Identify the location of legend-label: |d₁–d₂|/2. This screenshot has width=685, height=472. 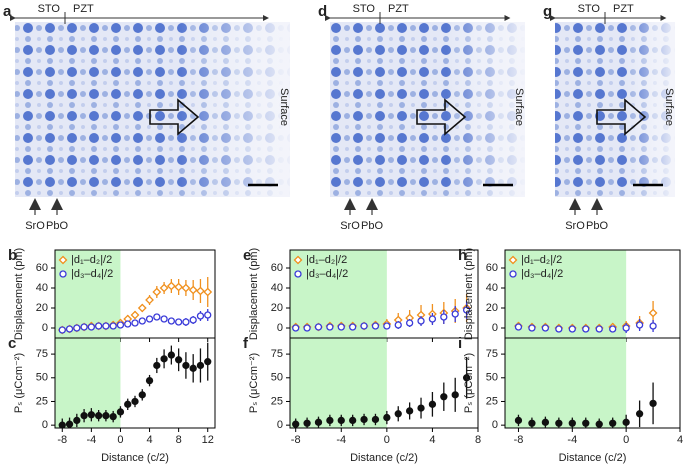
(91, 260).